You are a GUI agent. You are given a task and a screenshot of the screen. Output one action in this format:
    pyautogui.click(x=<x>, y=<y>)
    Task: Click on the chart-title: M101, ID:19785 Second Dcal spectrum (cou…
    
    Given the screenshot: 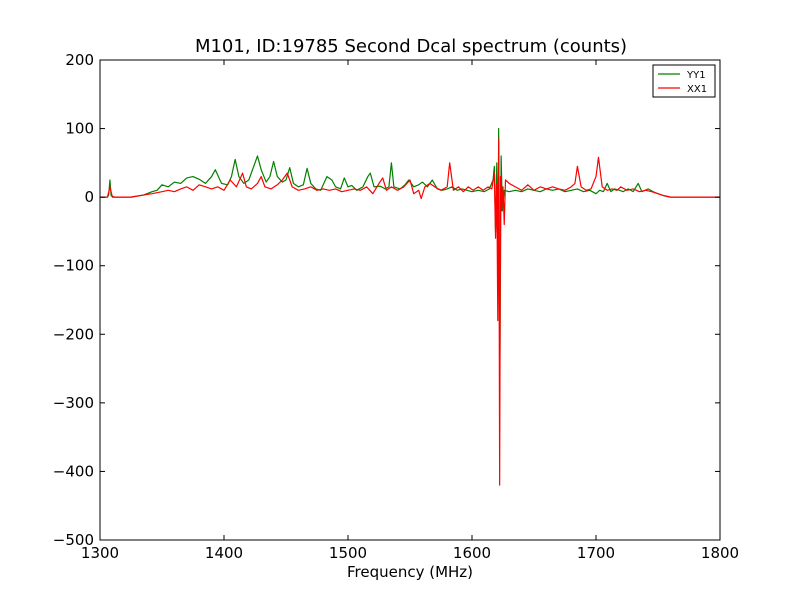 What is the action you would take?
    pyautogui.click(x=411, y=46)
    